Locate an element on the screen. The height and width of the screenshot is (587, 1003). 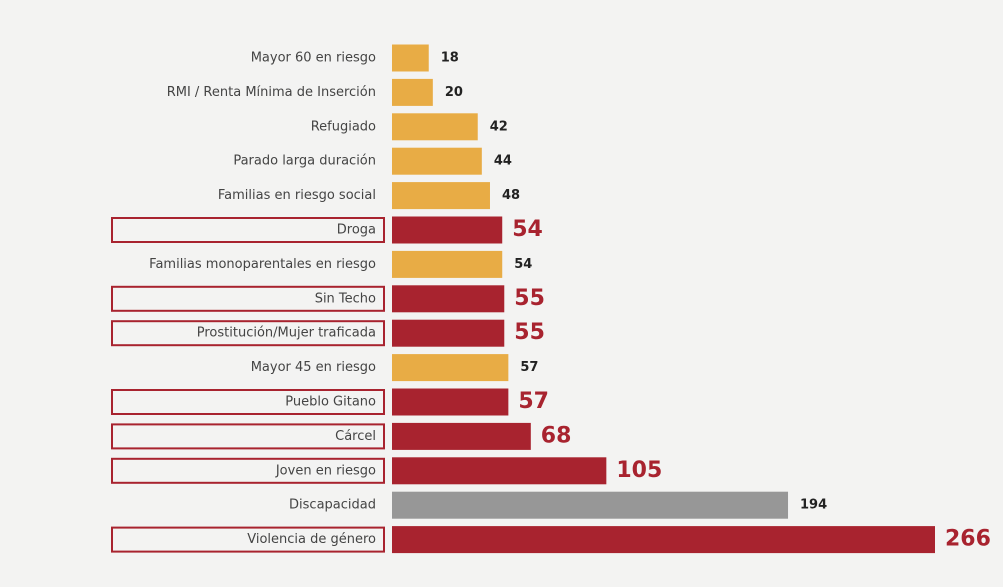
value-label: 20 is located at coordinates (454, 92).